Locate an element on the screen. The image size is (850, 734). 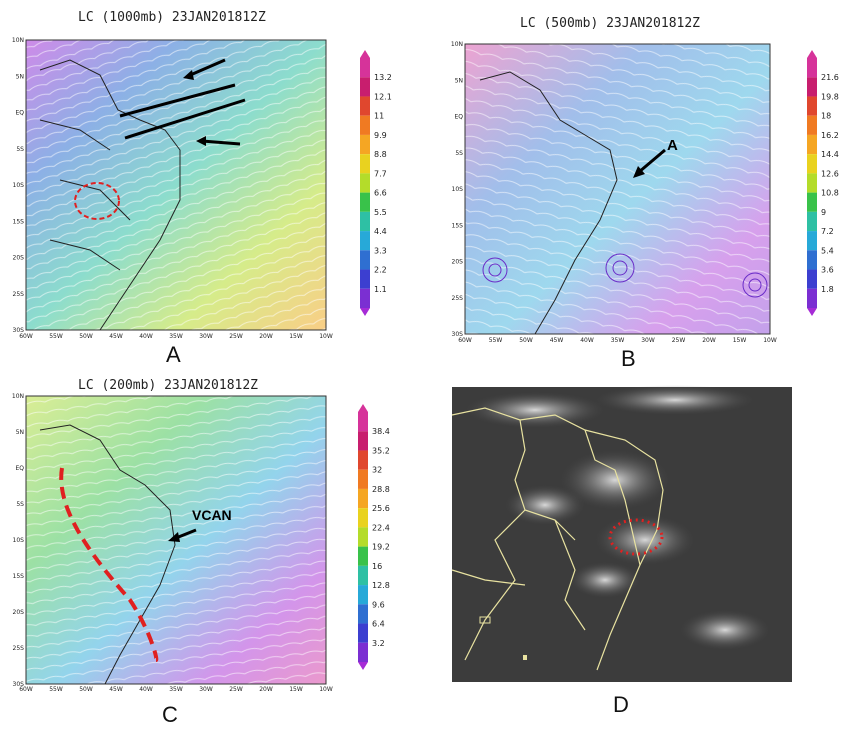
panel-b-lat-tick: 10N is located at coordinates (457, 44).